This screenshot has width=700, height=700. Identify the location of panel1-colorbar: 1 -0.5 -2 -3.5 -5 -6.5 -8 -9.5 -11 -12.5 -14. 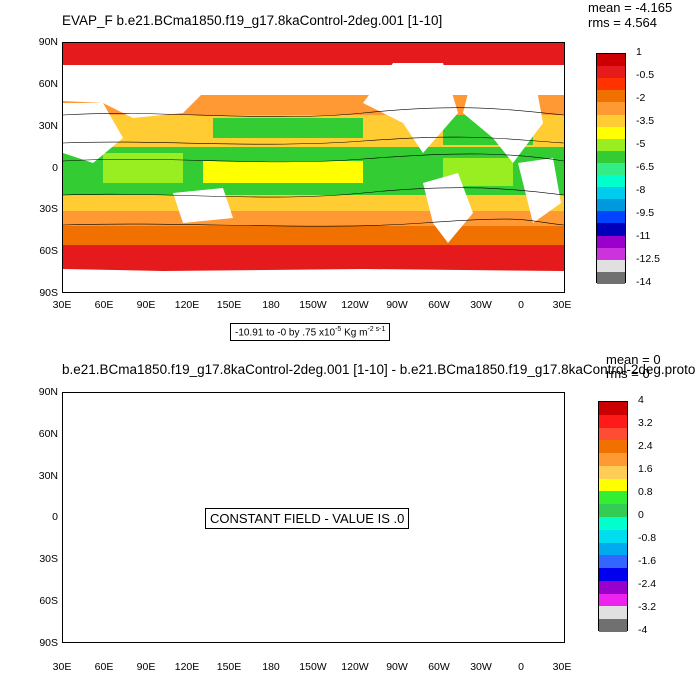
(628, 167).